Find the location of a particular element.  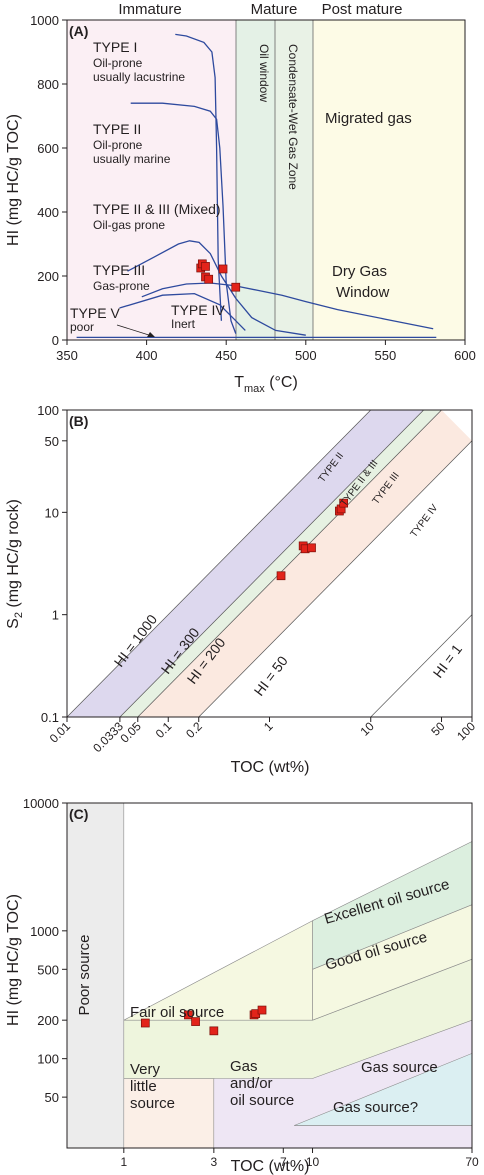

type-iv-title: TYPE IV is located at coordinates (198, 310).